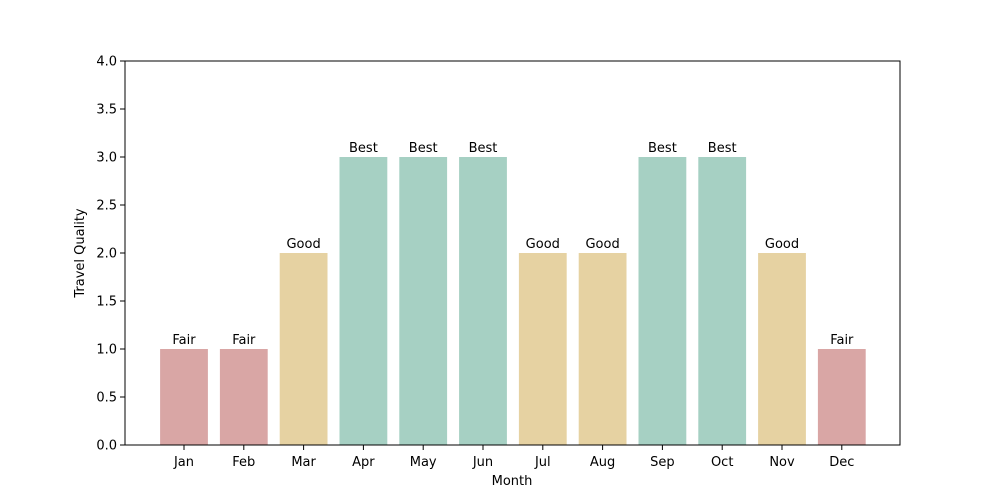 The width and height of the screenshot is (1000, 504). Describe the element at coordinates (782, 244) in the screenshot. I see `bar-label-nov: Good` at that location.